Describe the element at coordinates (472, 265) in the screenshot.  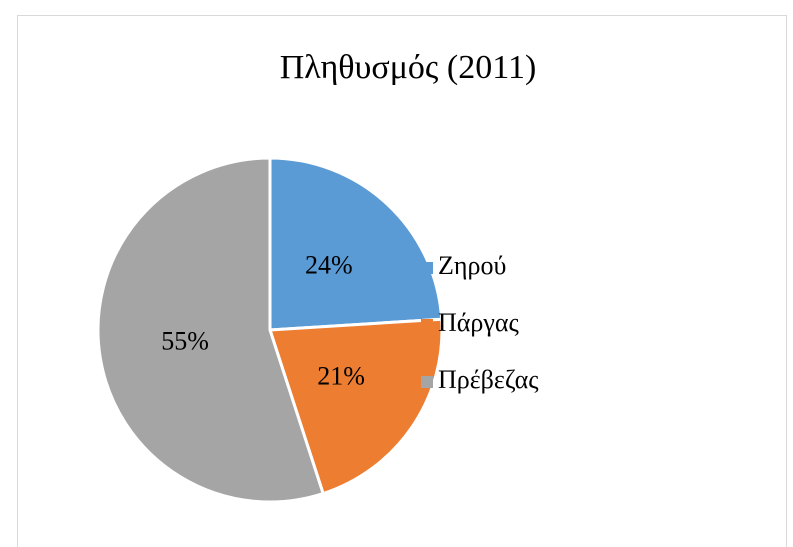
I see `legend-label: Ζηρού` at that location.